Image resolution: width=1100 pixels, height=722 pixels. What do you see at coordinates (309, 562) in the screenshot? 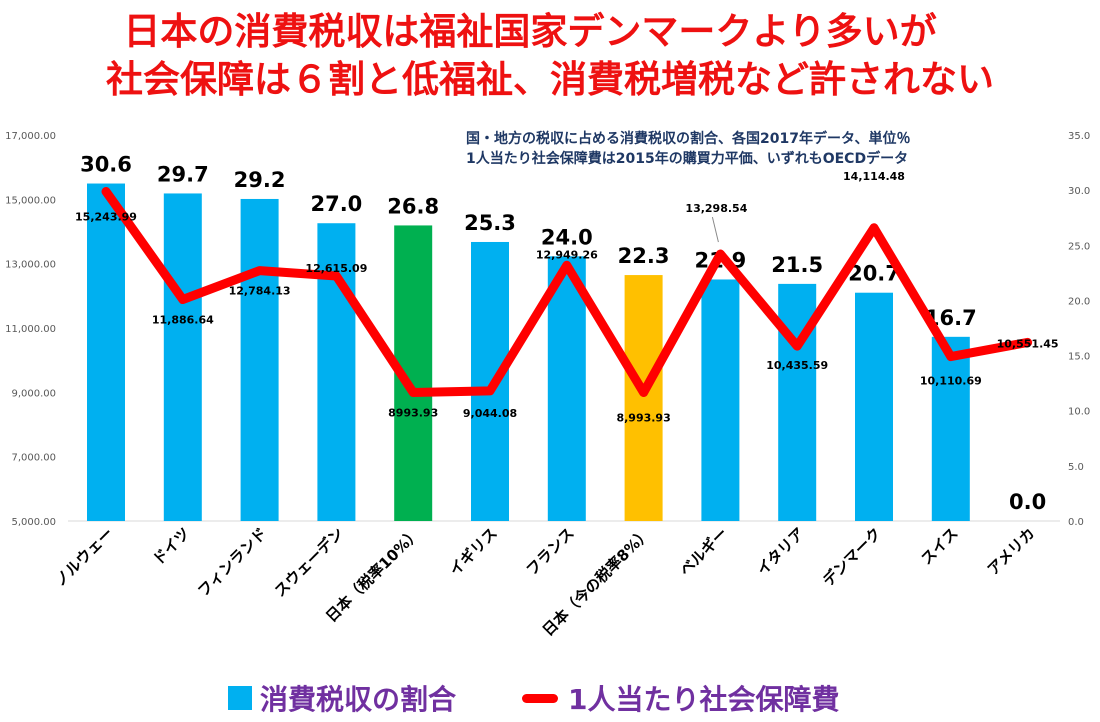
I see `x-category-label: スウェーデン` at bounding box center [309, 562].